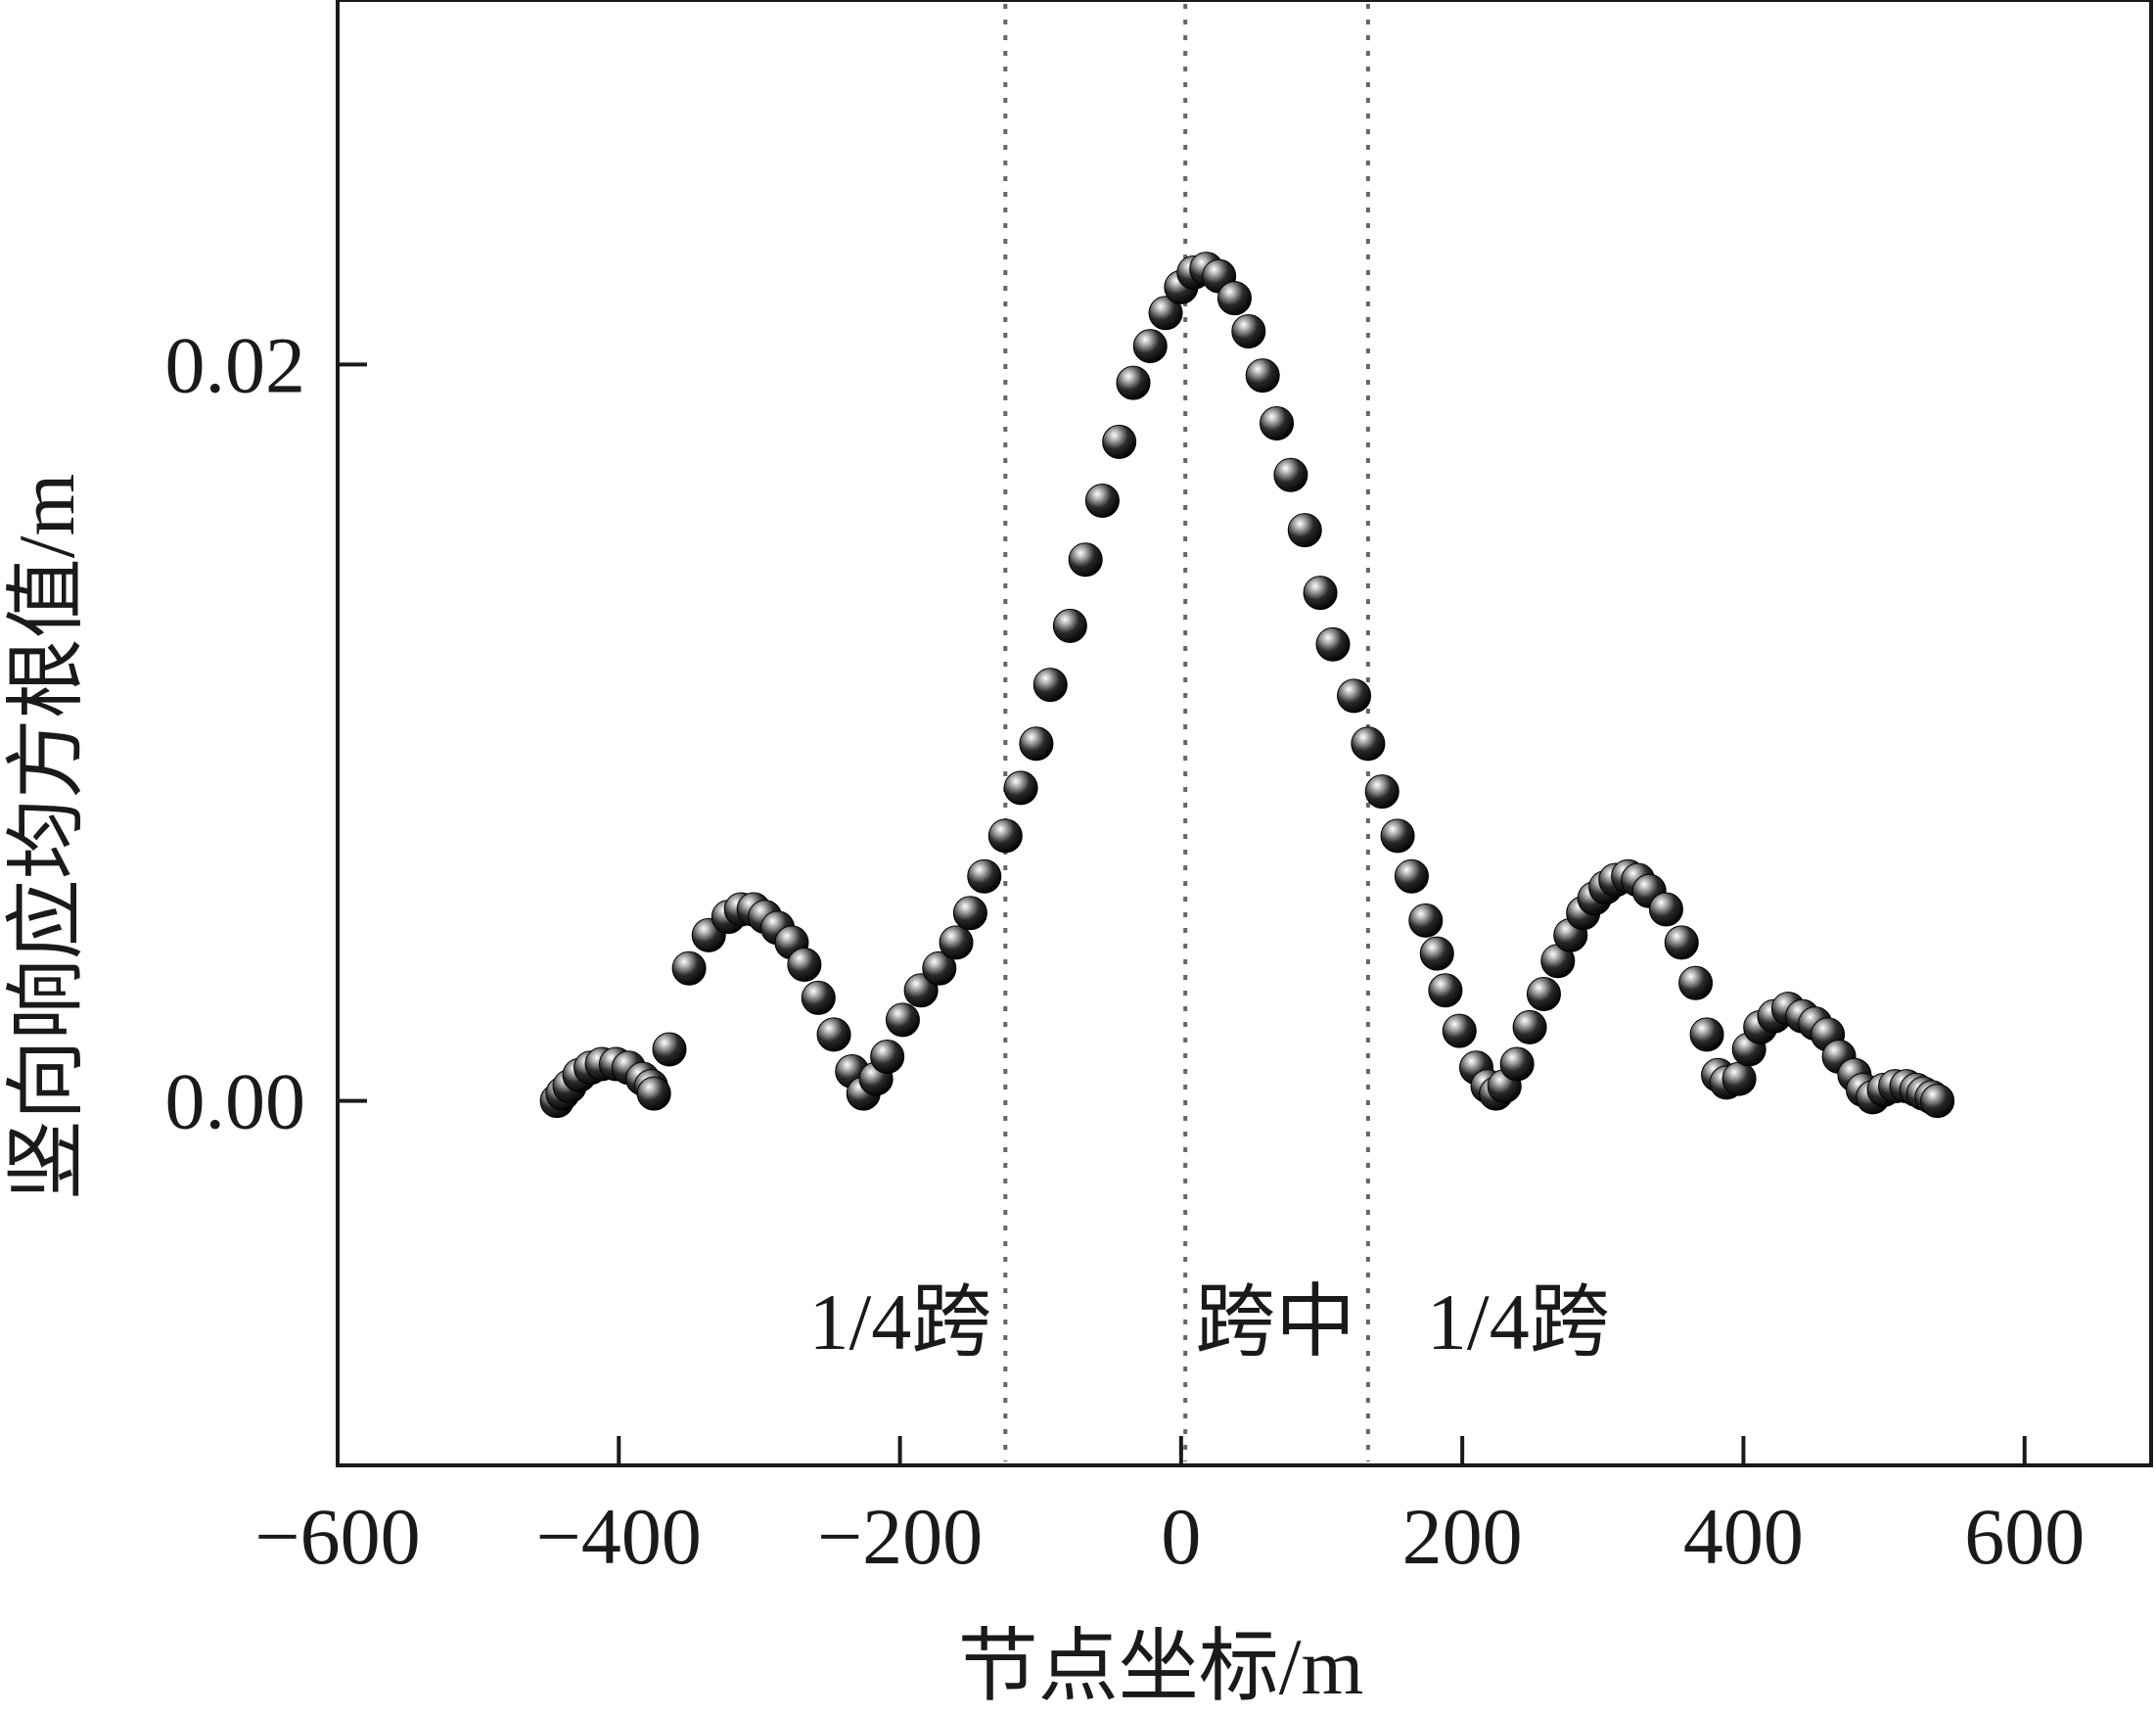 Image resolution: width=2156 pixels, height=1715 pixels. Describe the element at coordinates (2024, 1536) in the screenshot. I see `x-tick-label: 600` at that location.